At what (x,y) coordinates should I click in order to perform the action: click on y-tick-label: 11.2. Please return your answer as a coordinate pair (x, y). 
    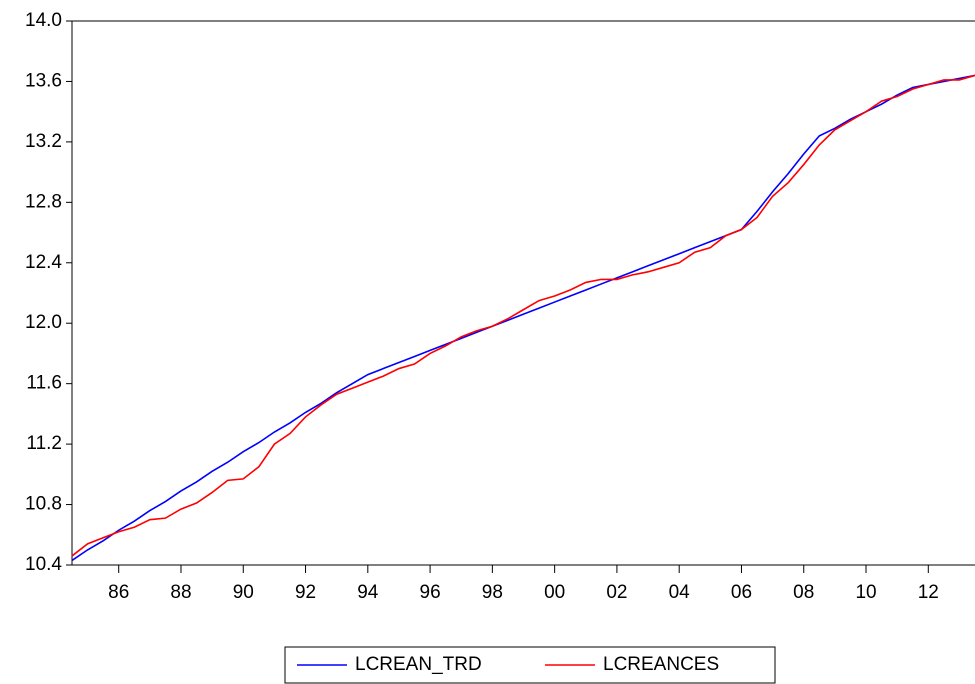
    Looking at the image, I should click on (44, 443).